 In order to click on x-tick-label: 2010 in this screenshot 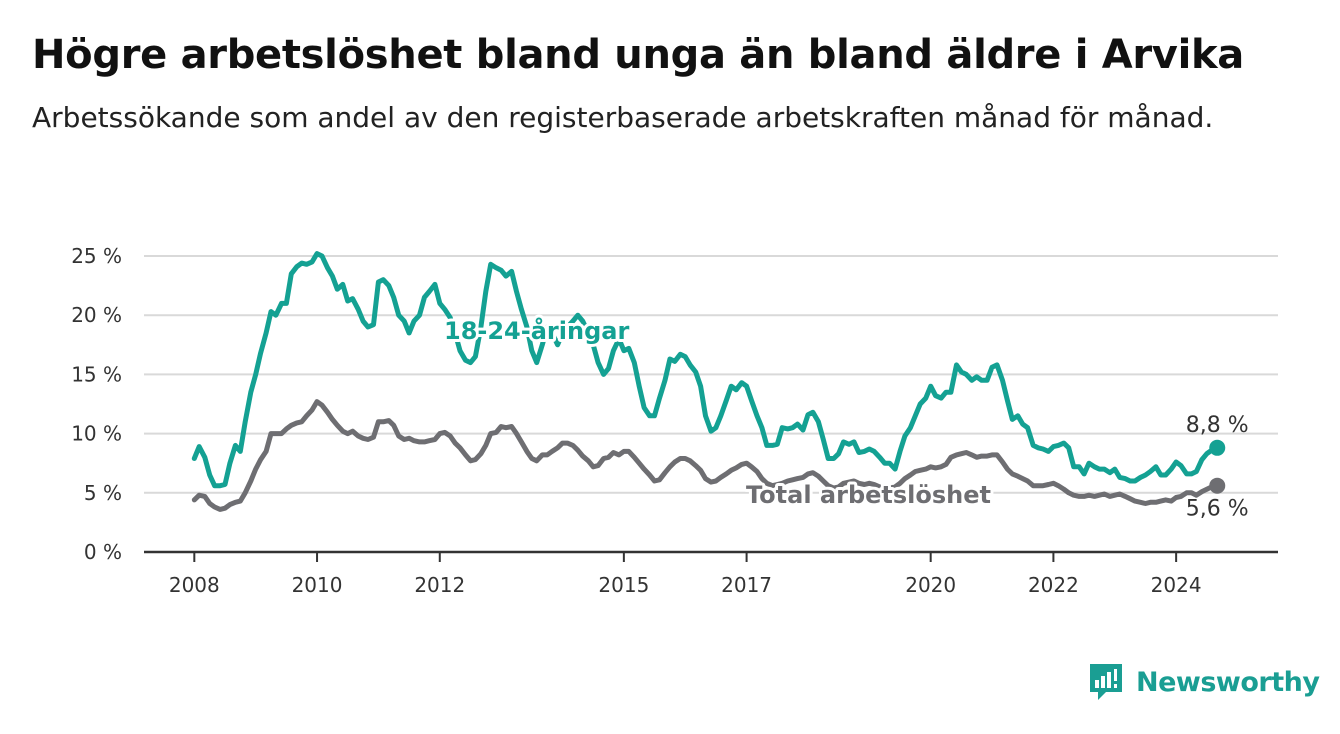, I will do `click(317, 585)`.